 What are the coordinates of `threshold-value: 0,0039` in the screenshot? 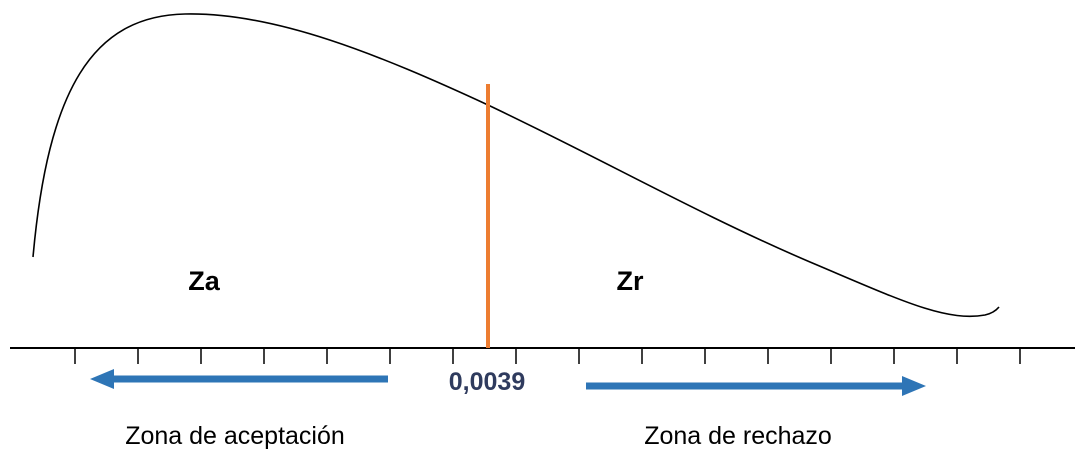 It's located at (487, 382).